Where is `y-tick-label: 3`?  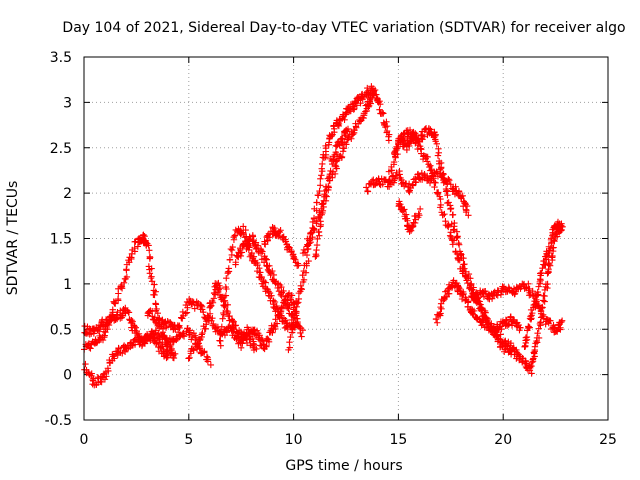
y-tick-label: 3 is located at coordinates (67, 103).